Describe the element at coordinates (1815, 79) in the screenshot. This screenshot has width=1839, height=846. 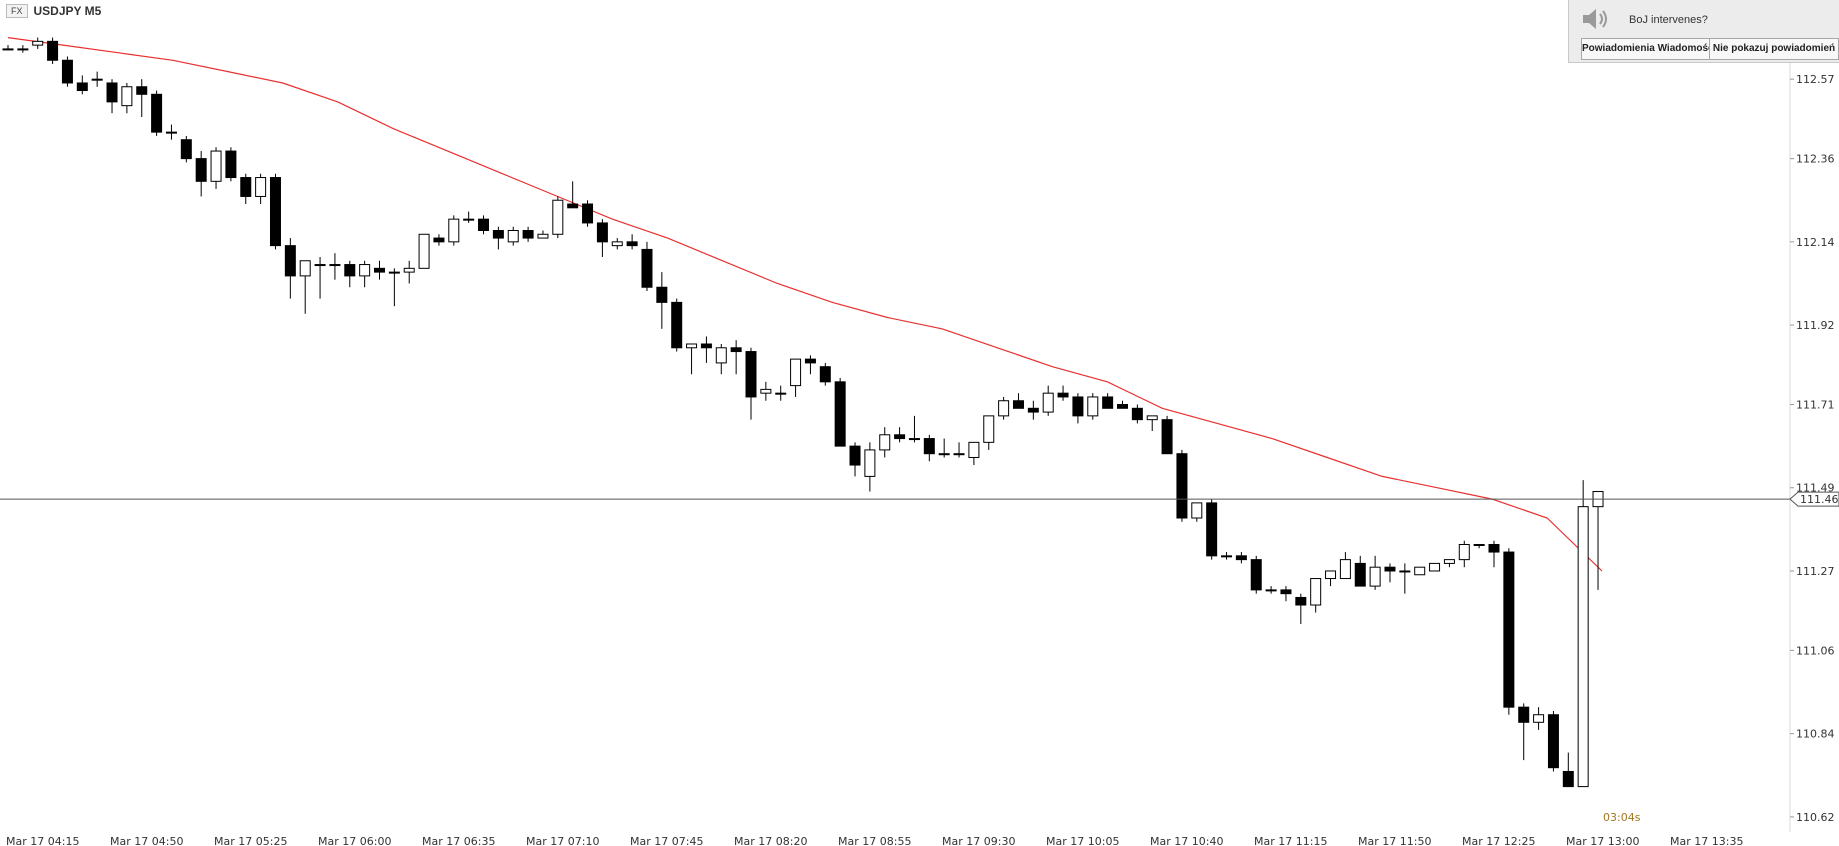
I see `price-tick-label: 112.57` at that location.